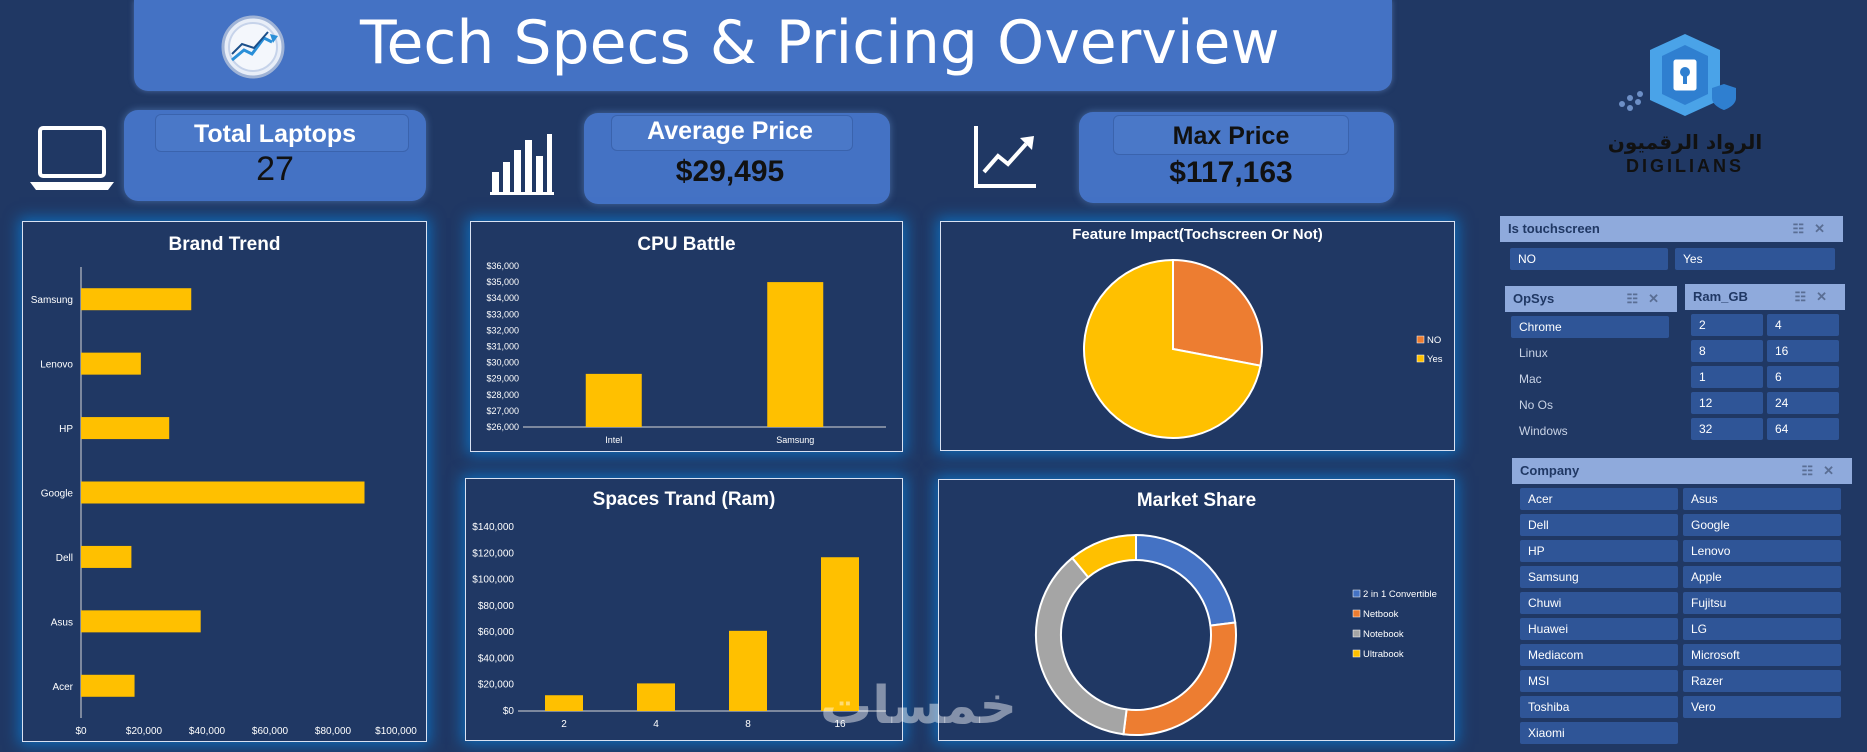 The width and height of the screenshot is (1867, 752). I want to click on slicer-item: 32, so click(1727, 429).